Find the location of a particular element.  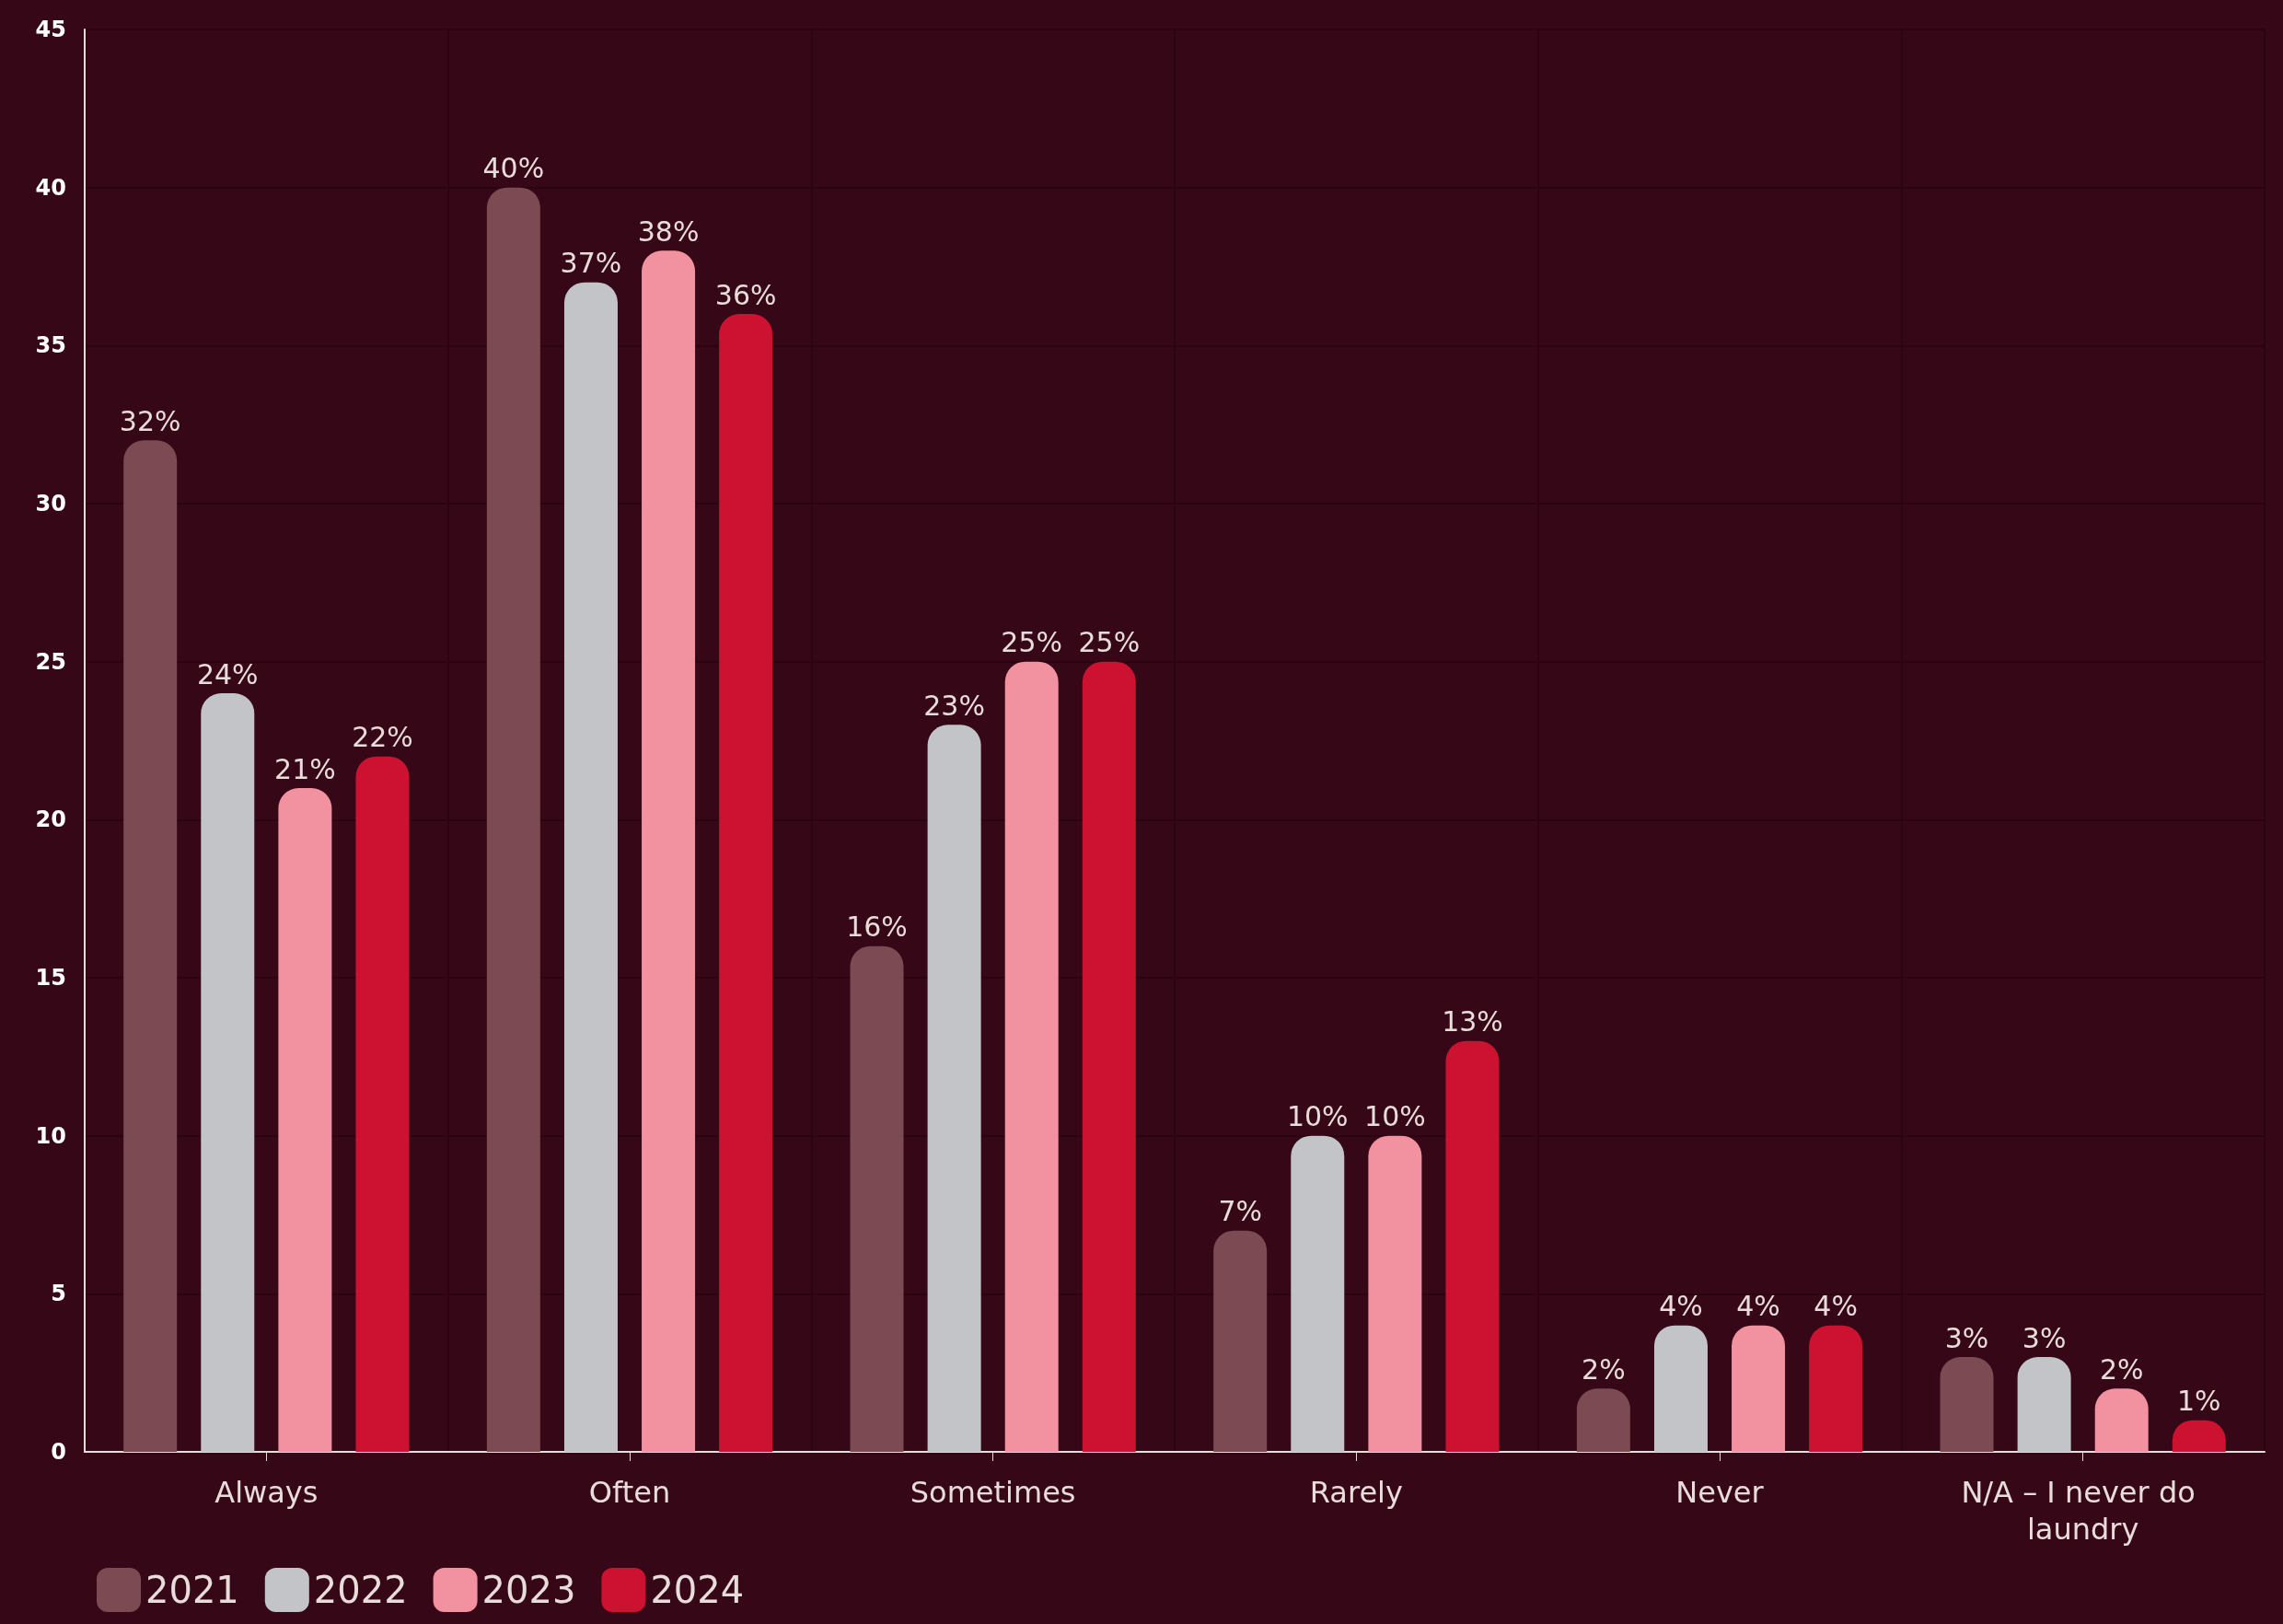

legend-label: 2022 is located at coordinates (361, 1590).